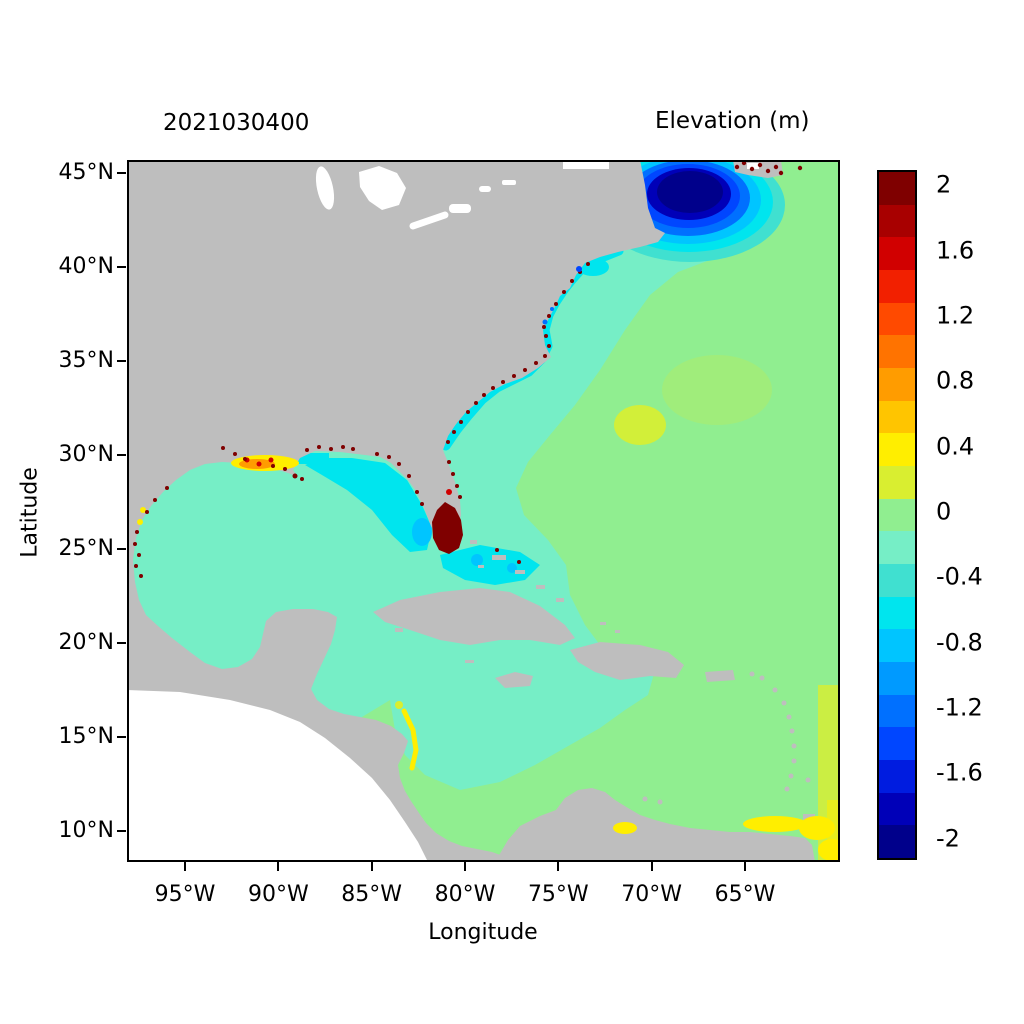 Image resolution: width=1024 pixels, height=1024 pixels. Describe the element at coordinates (745, 894) in the screenshot. I see `x-tick-label: 65°W` at that location.